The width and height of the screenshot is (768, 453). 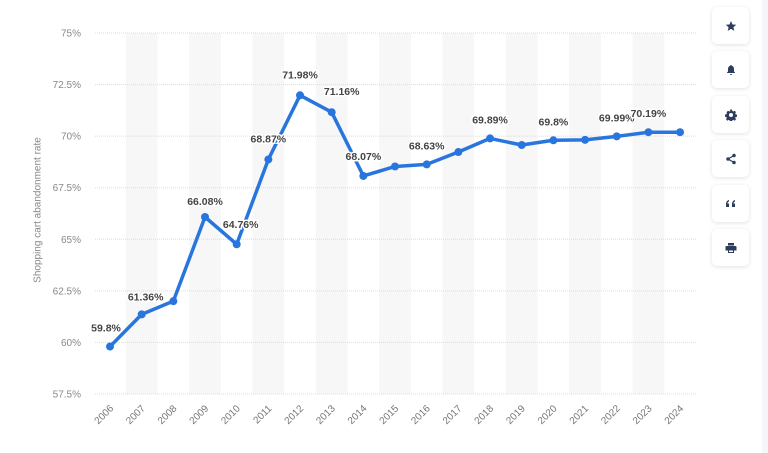 I want to click on x-tick-label: 2012, so click(x=295, y=415).